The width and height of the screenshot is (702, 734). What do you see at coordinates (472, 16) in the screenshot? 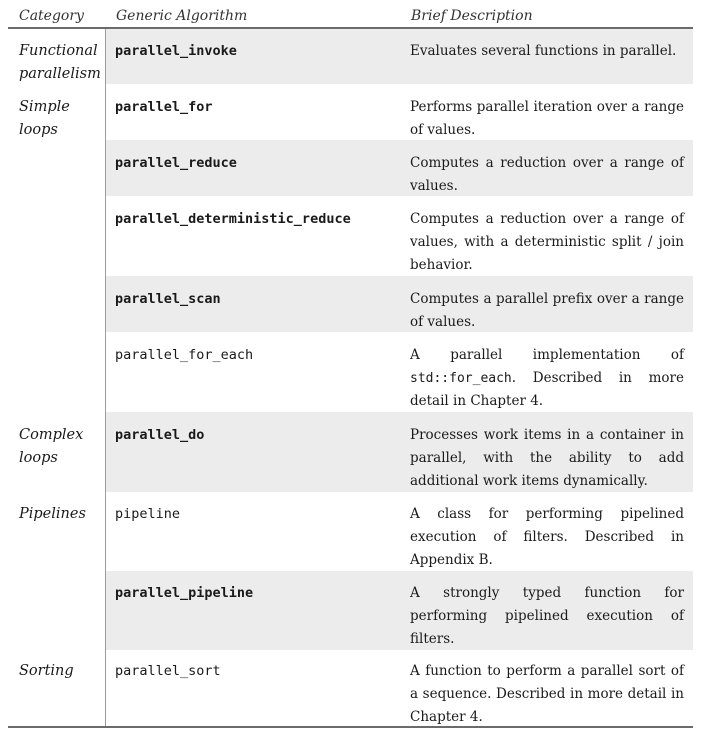
I see `header-description: Brief Description` at bounding box center [472, 16].